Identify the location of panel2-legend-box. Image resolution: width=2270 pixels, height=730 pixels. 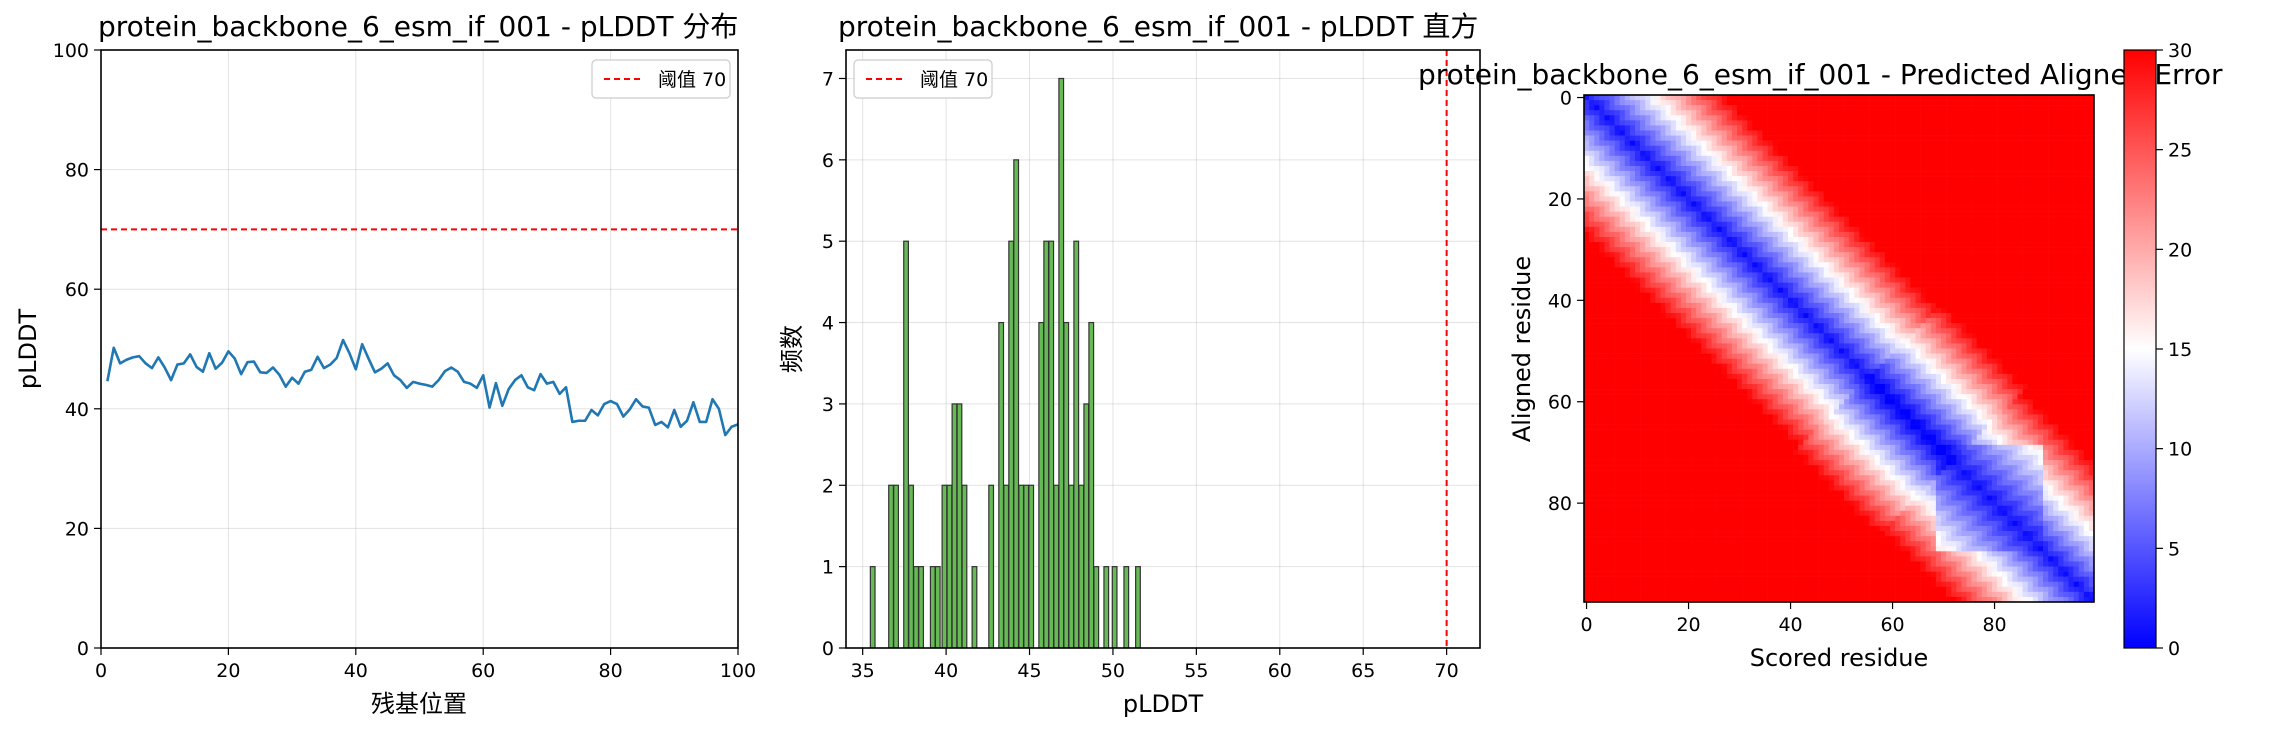
(923, 79).